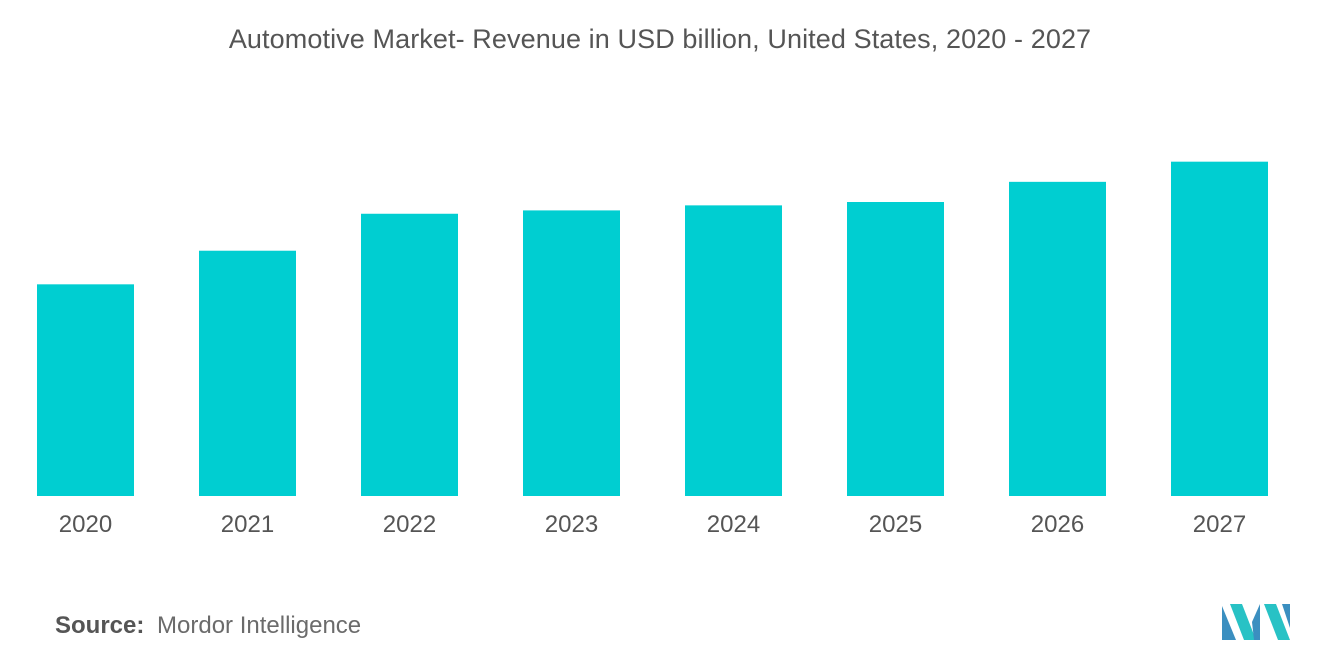 The image size is (1320, 665). What do you see at coordinates (895, 524) in the screenshot?
I see `x-tick-label-2025: 2025` at bounding box center [895, 524].